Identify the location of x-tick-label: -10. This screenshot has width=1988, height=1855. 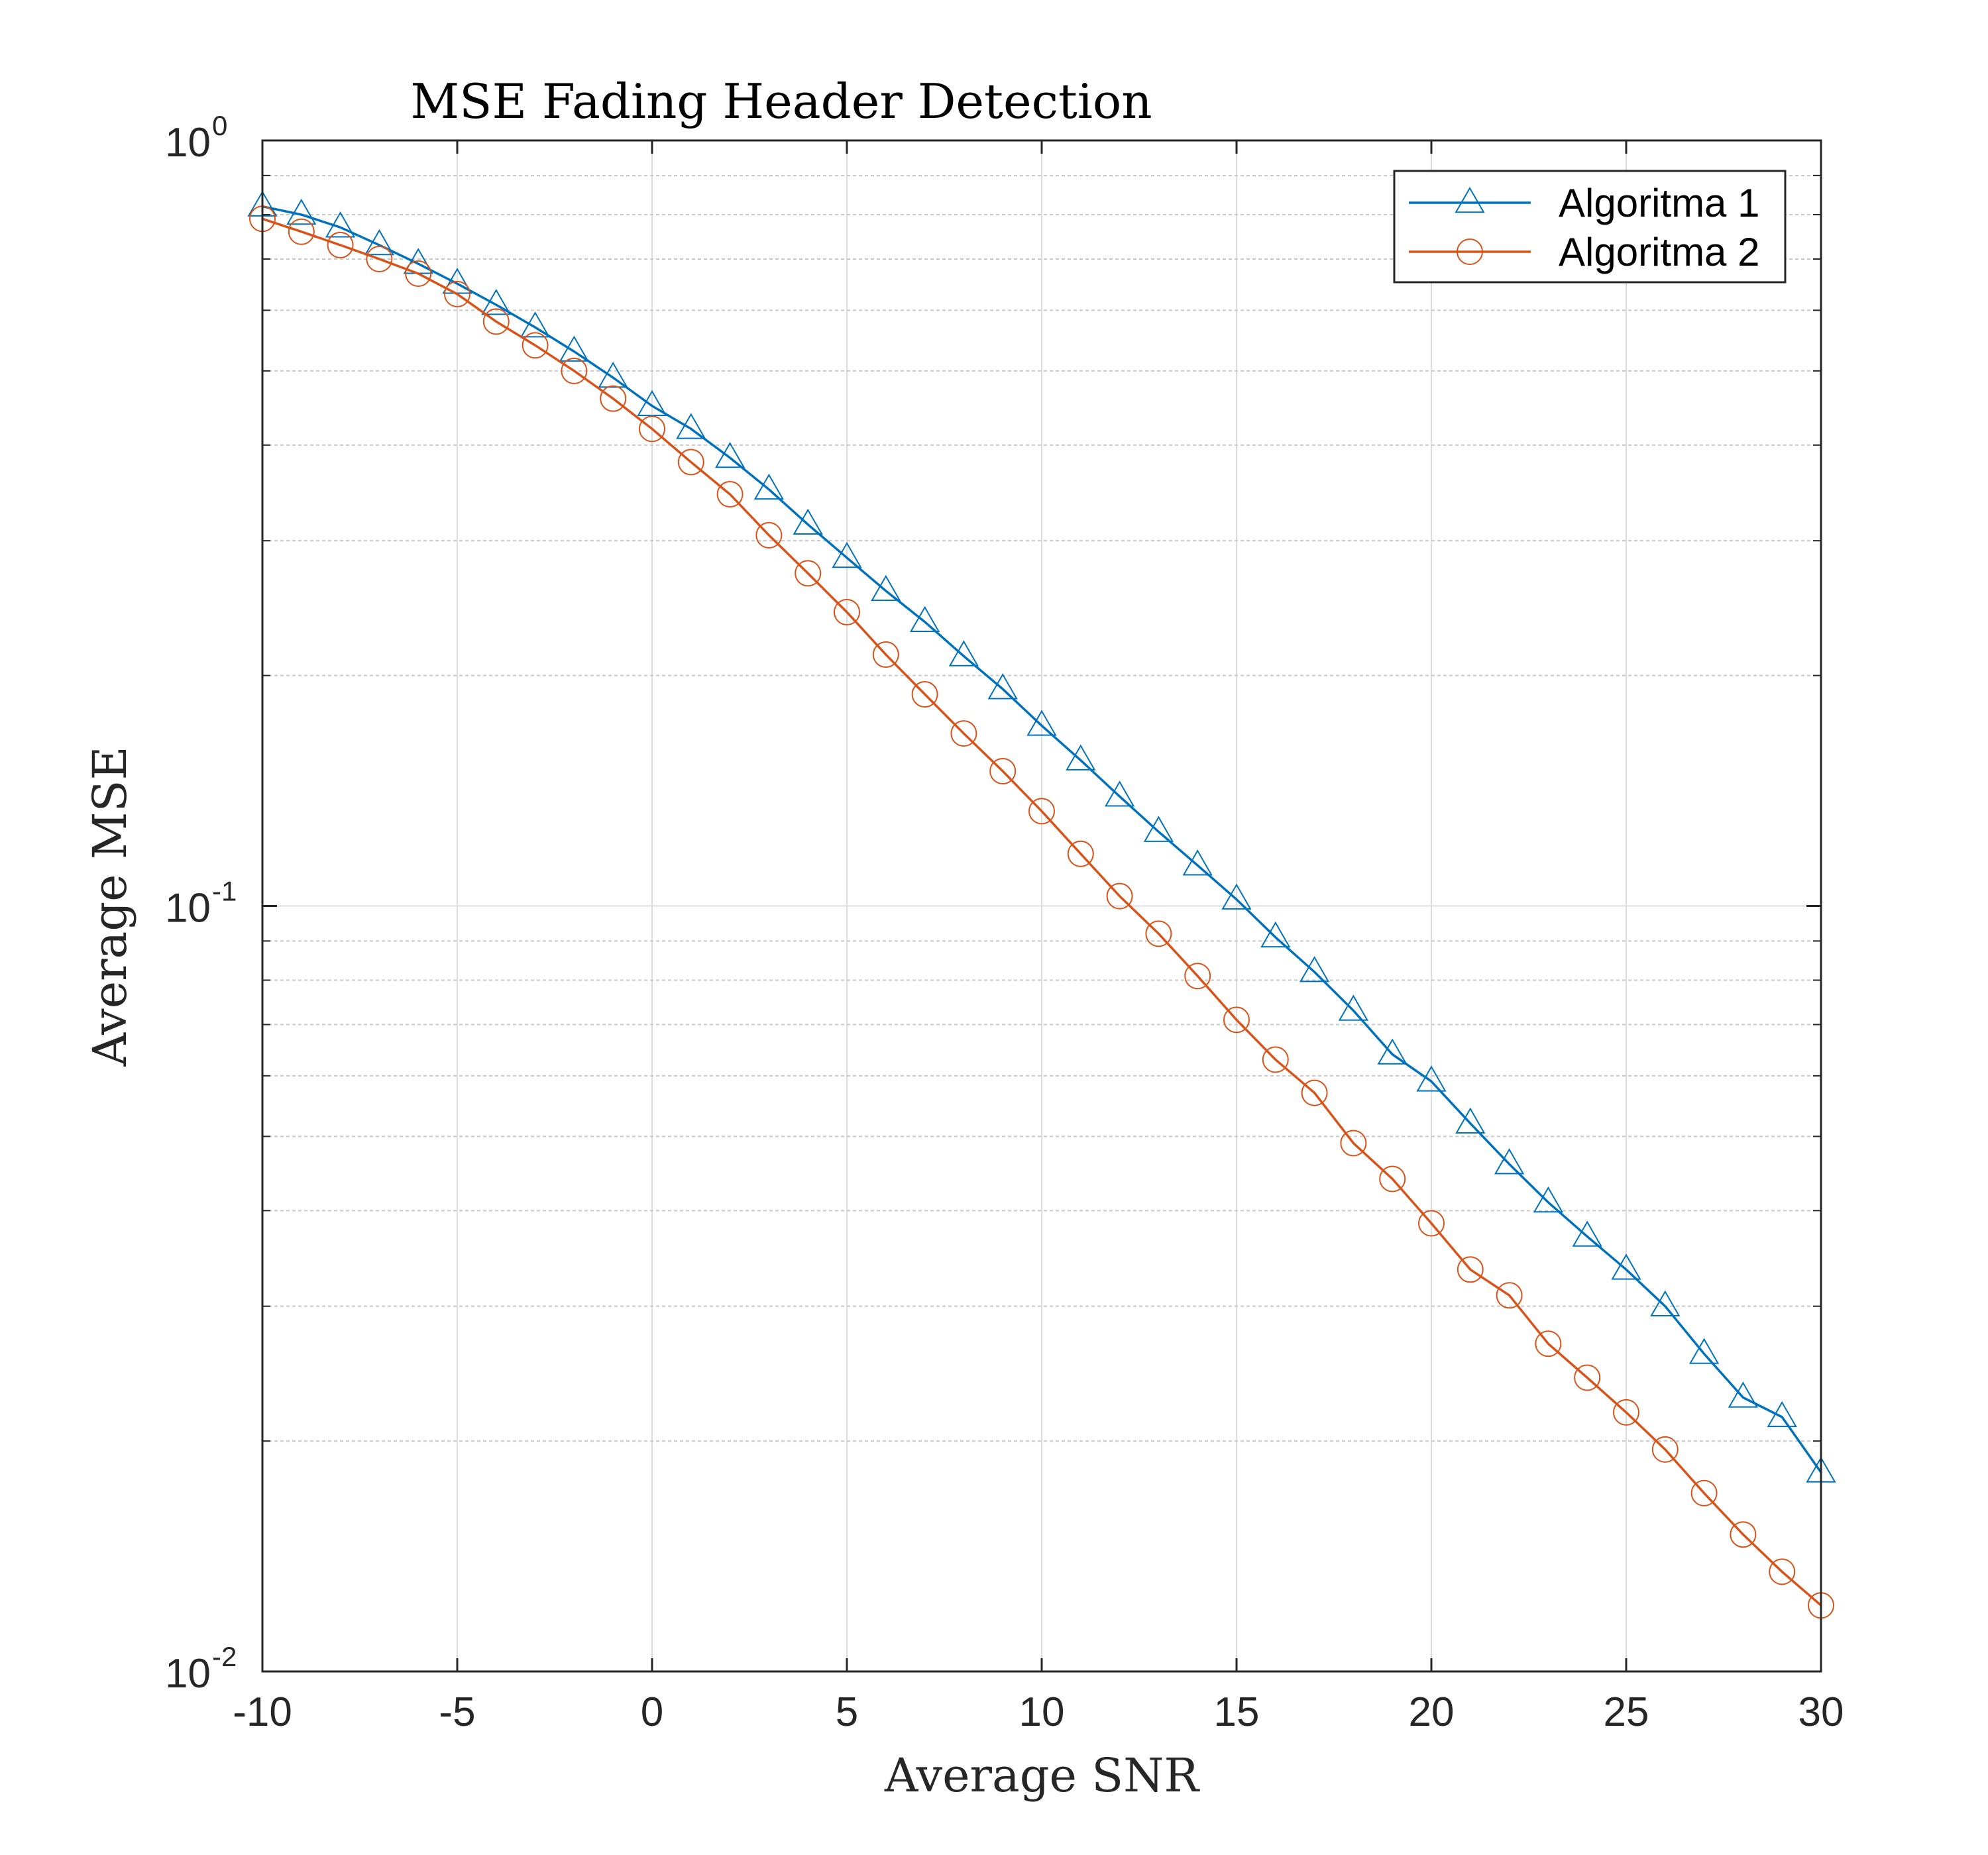
(262, 1712).